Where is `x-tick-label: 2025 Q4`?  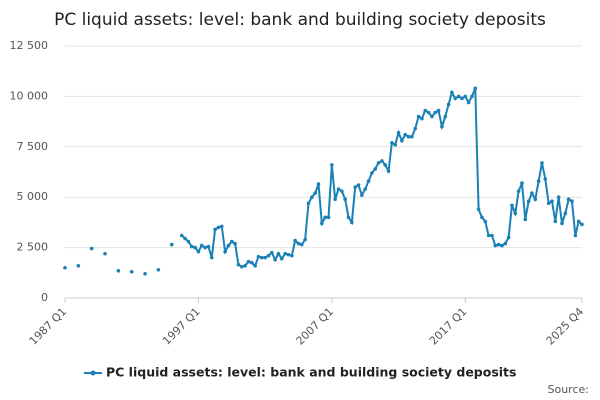
x-tick-label: 2025 Q4 is located at coordinates (565, 326).